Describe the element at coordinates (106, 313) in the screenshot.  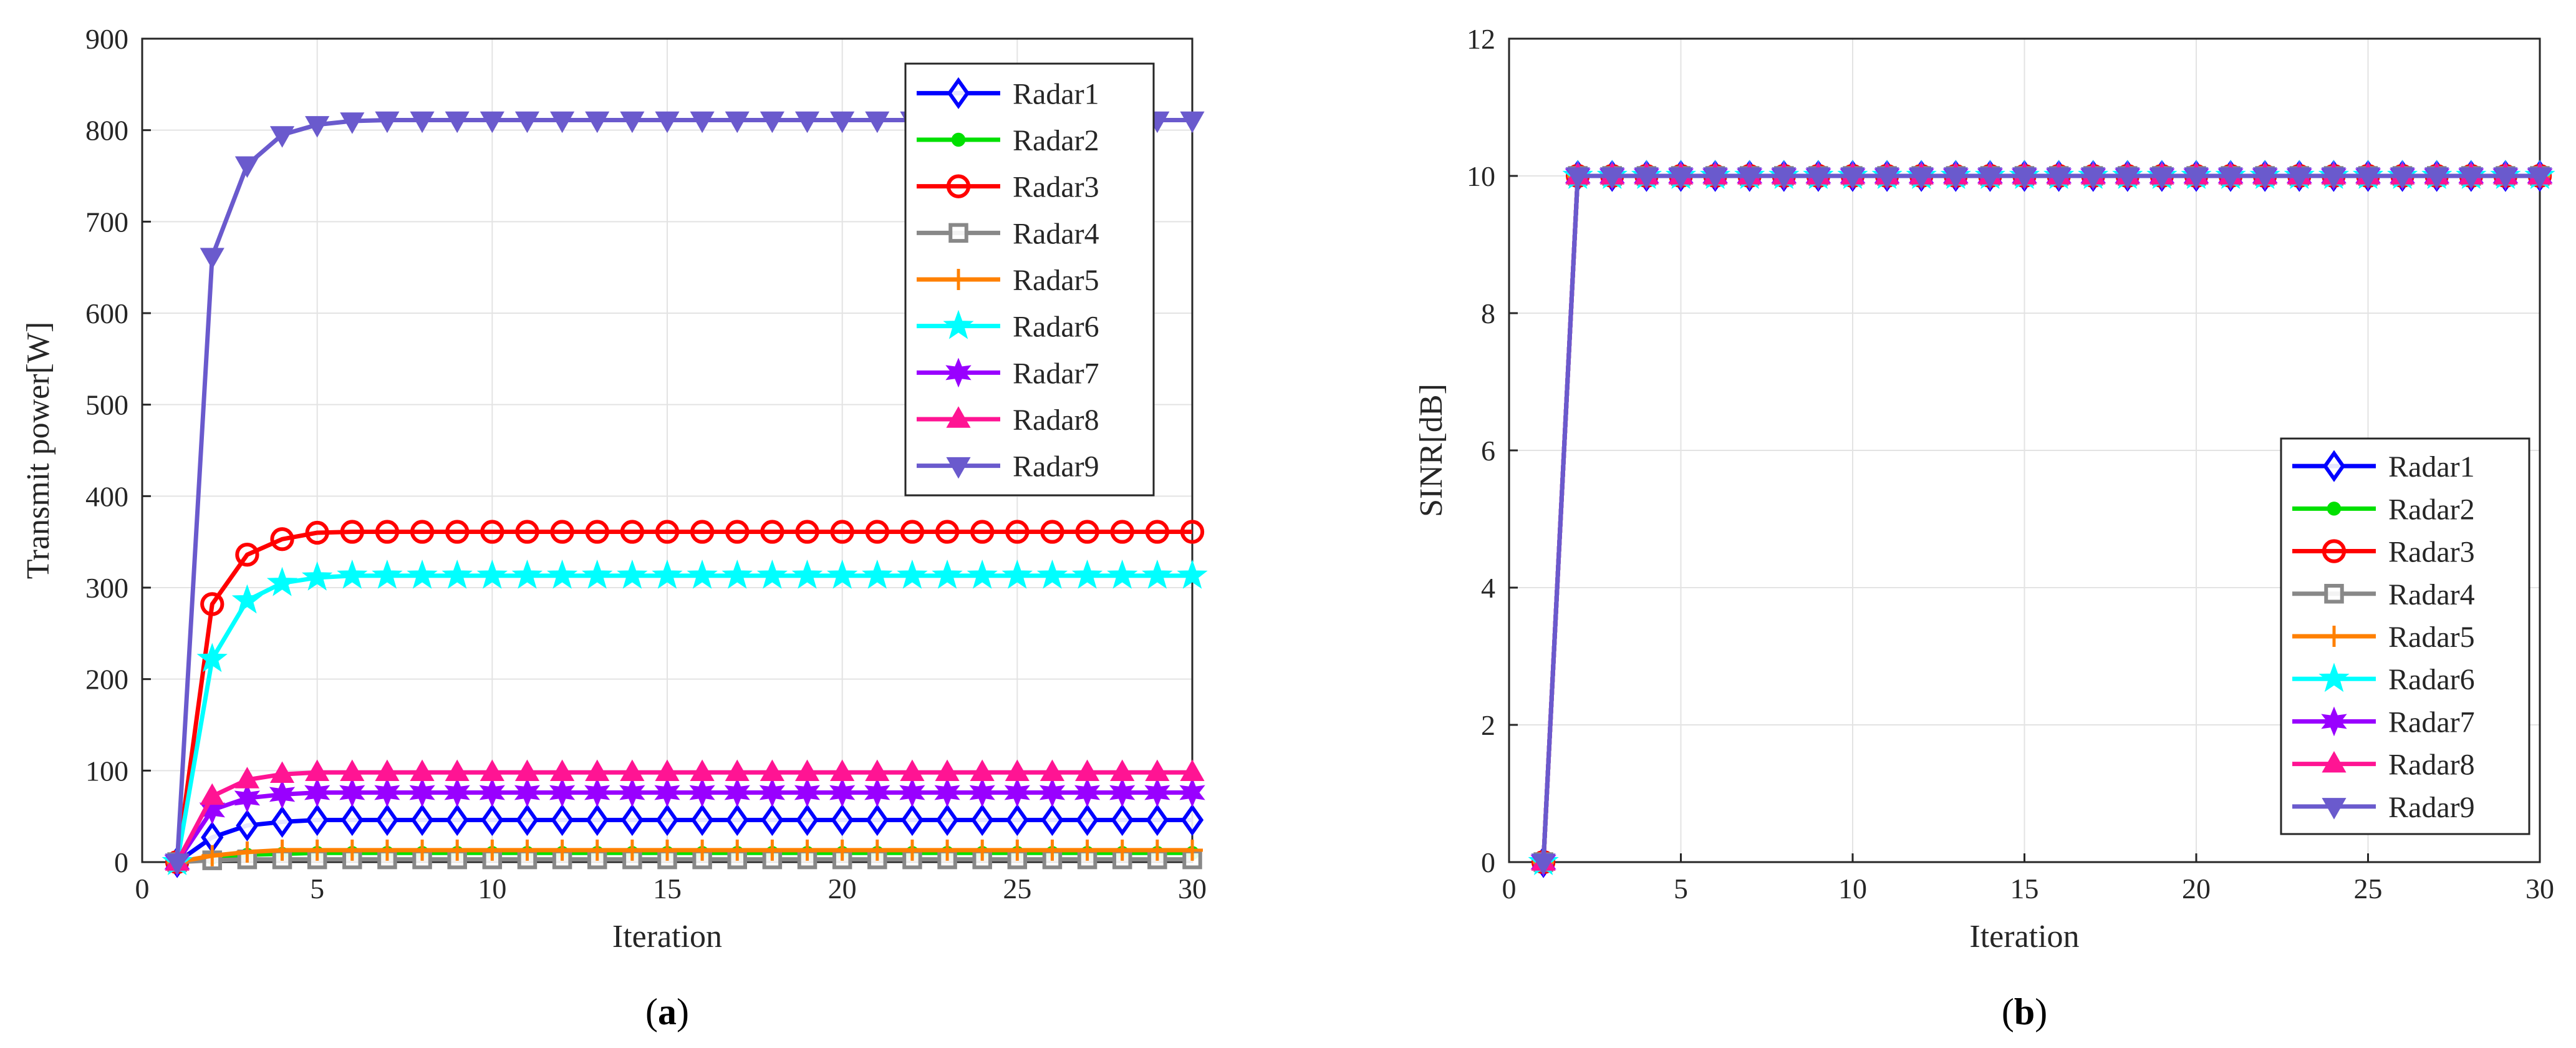
I see `y-tick-label: 600` at that location.